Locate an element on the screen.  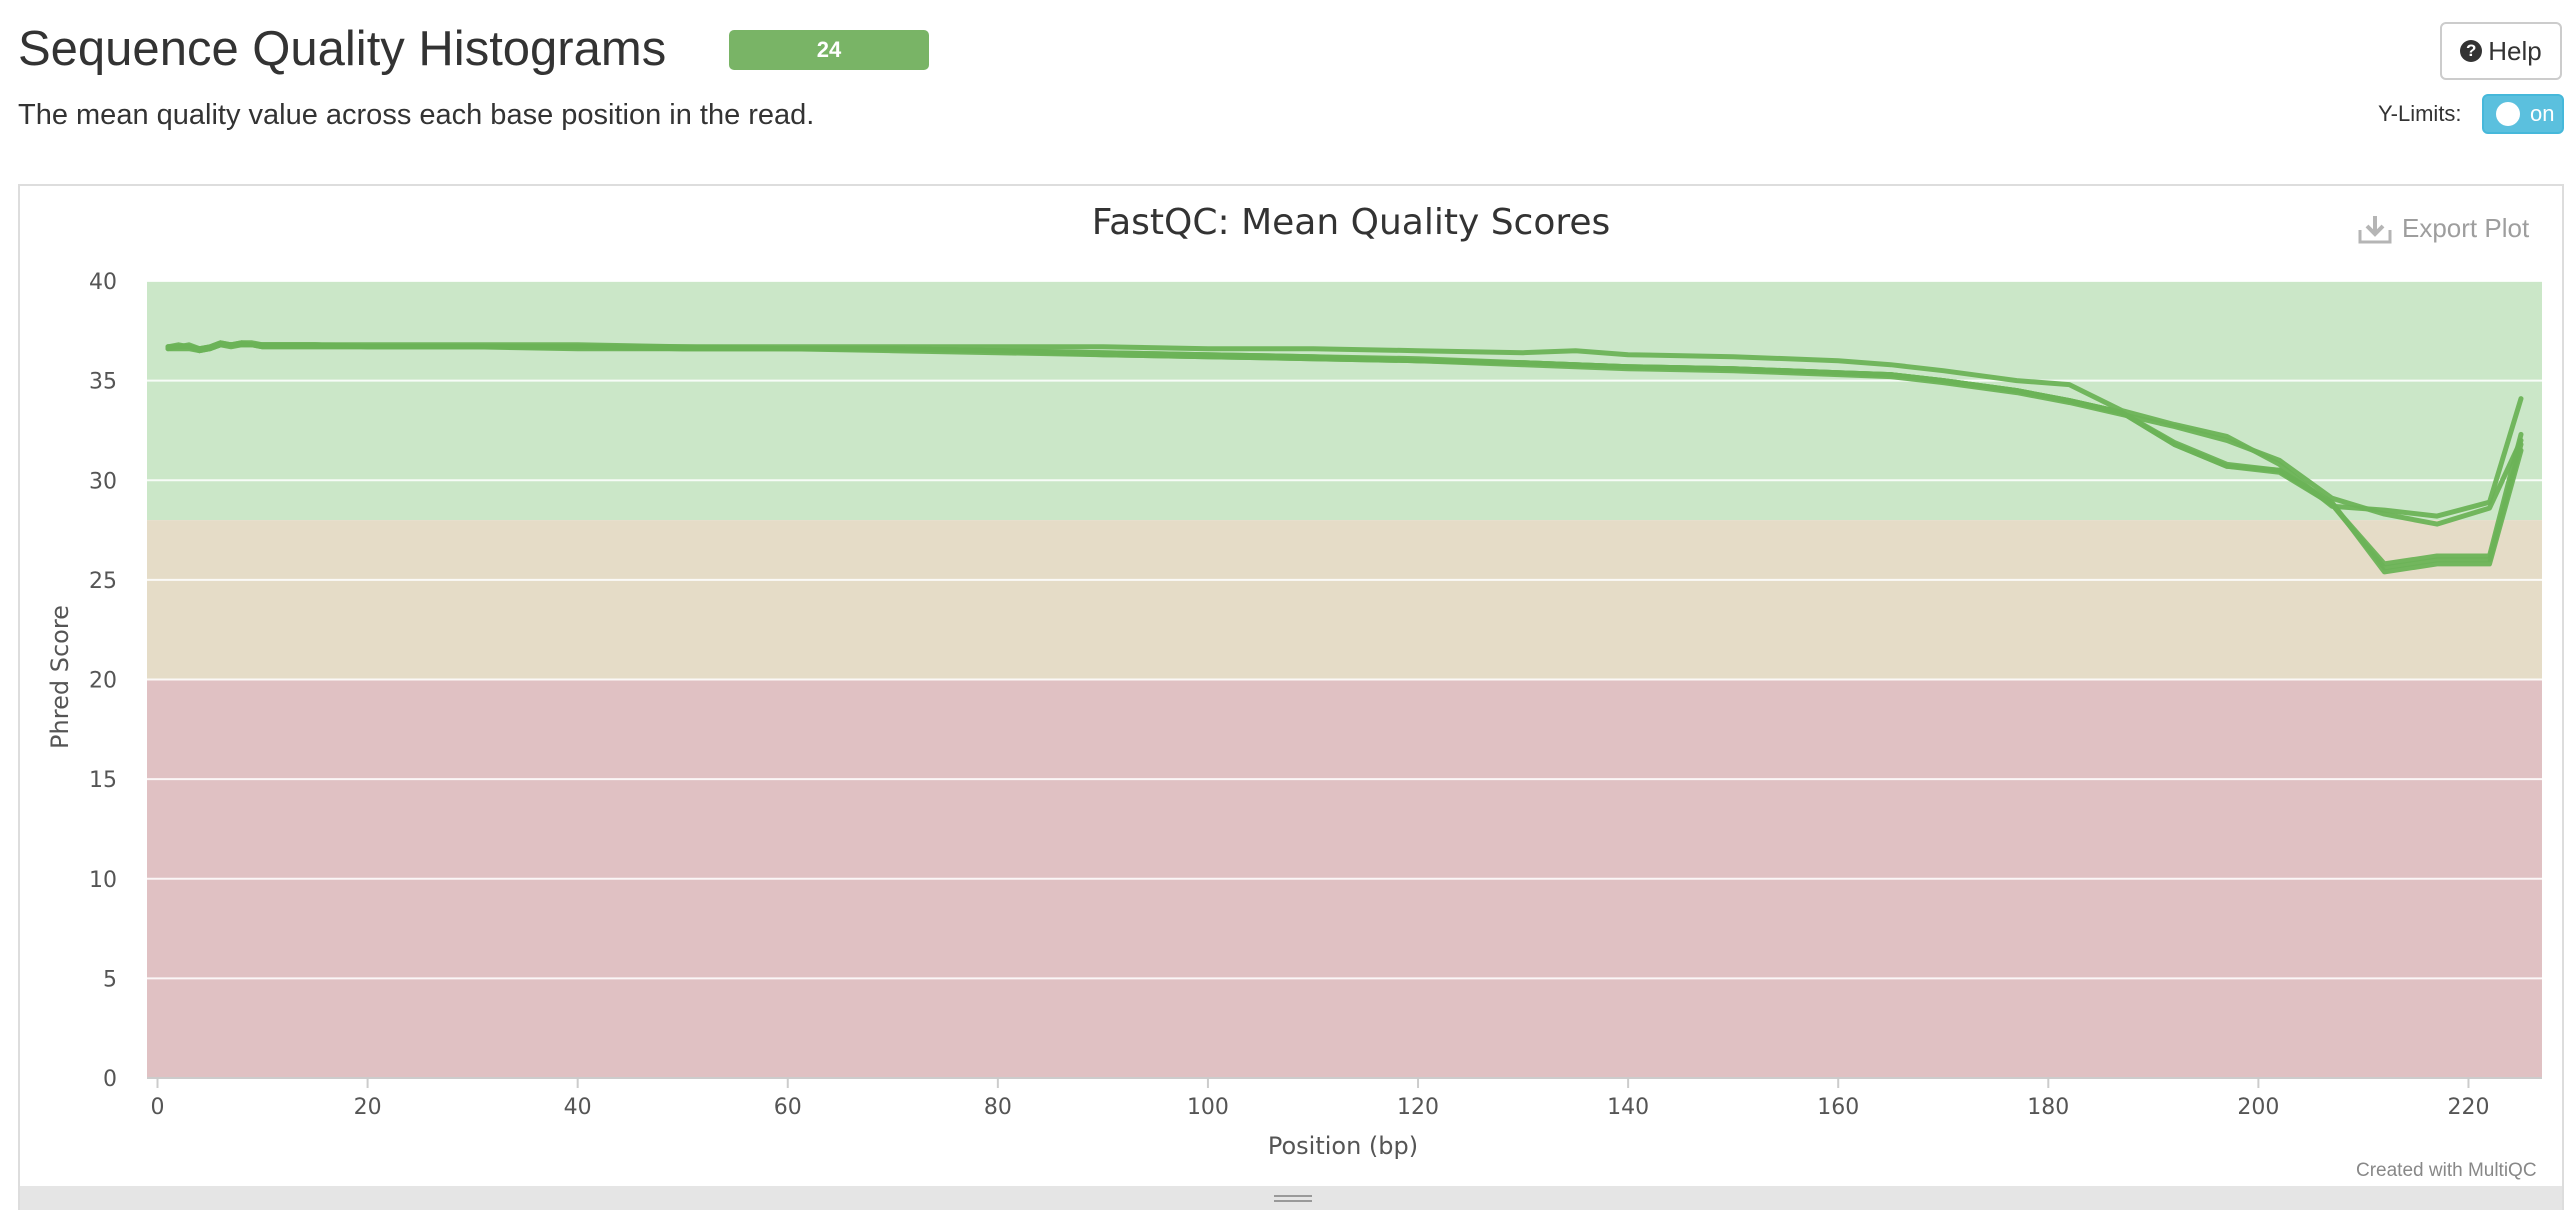
help-button: ? Help is located at coordinates (2501, 51).